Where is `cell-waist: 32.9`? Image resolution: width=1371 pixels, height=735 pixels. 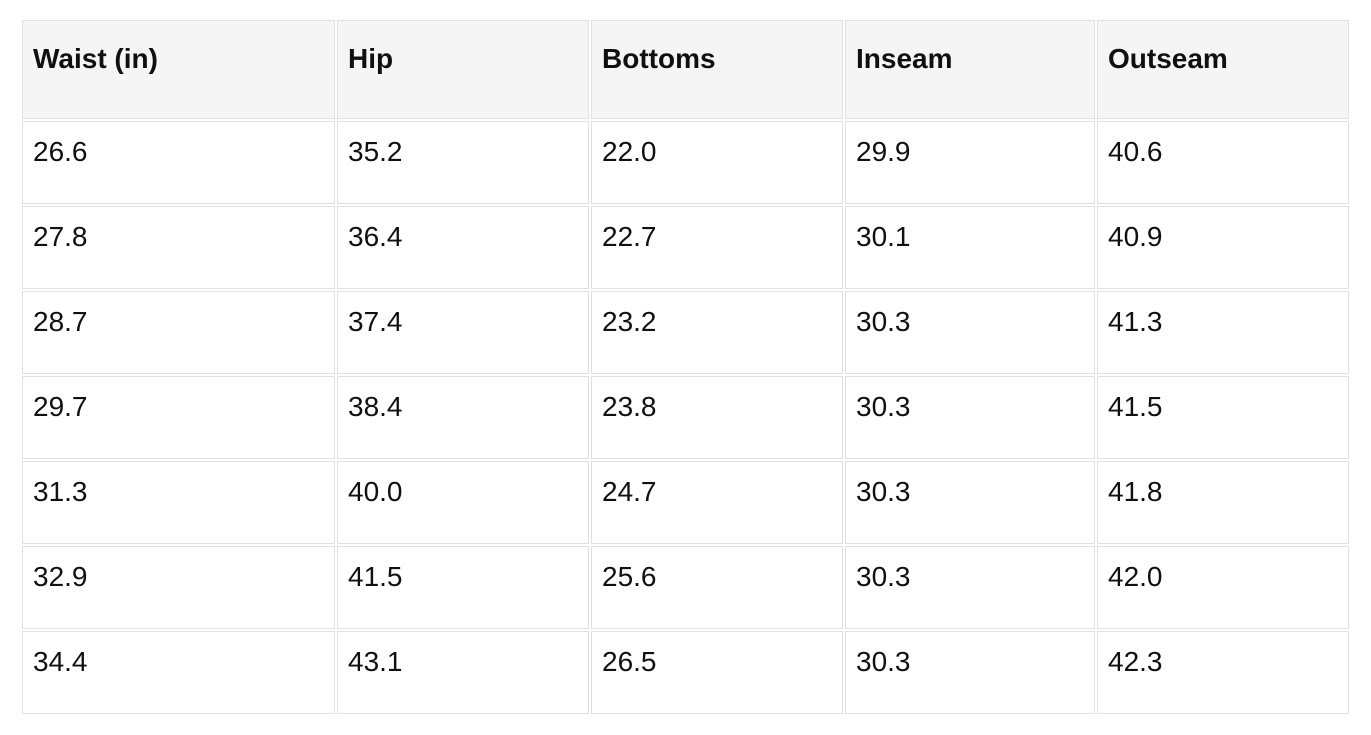
cell-waist: 32.9 is located at coordinates (178, 587).